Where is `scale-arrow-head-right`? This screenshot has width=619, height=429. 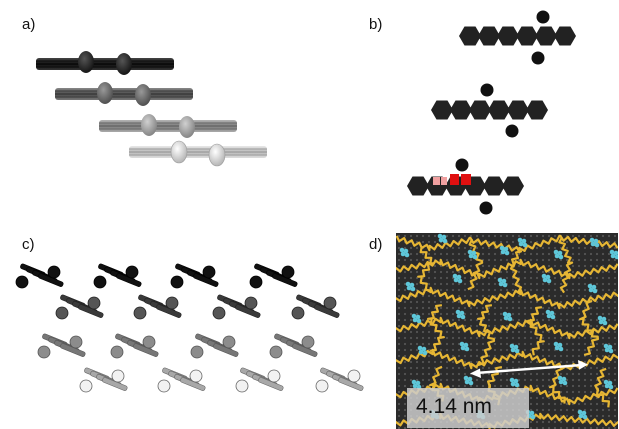
scale-arrow-head-right is located at coordinates (583, 365).